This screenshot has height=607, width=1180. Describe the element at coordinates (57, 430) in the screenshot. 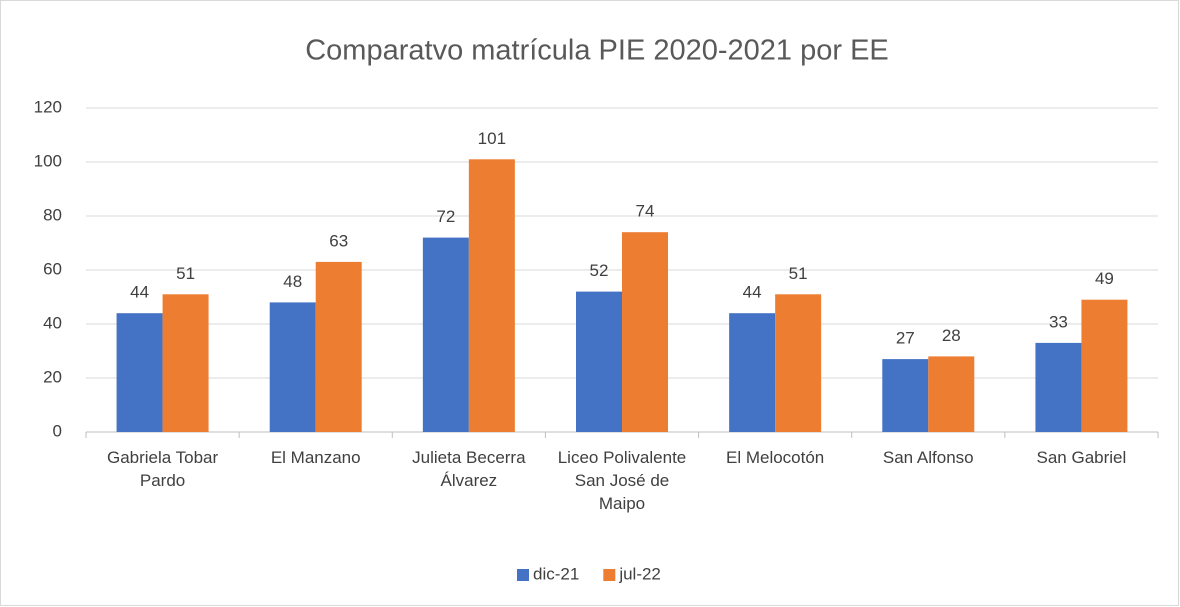

I see `y-tick-label: 0` at that location.